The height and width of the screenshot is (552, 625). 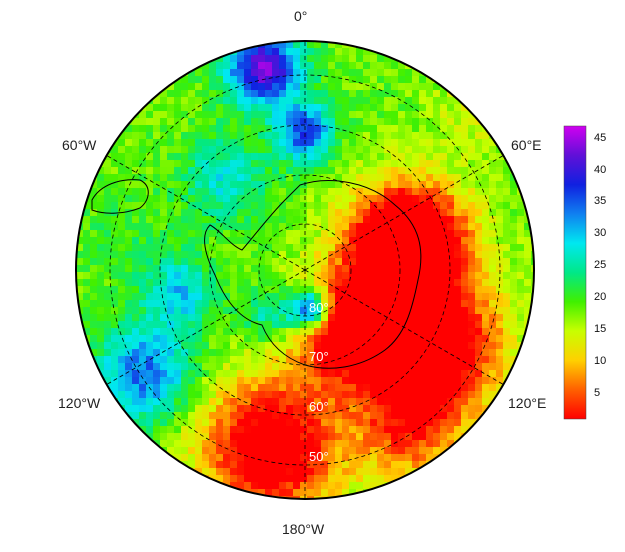 What do you see at coordinates (404, 327) in the screenshot?
I see `meridian-line` at bounding box center [404, 327].